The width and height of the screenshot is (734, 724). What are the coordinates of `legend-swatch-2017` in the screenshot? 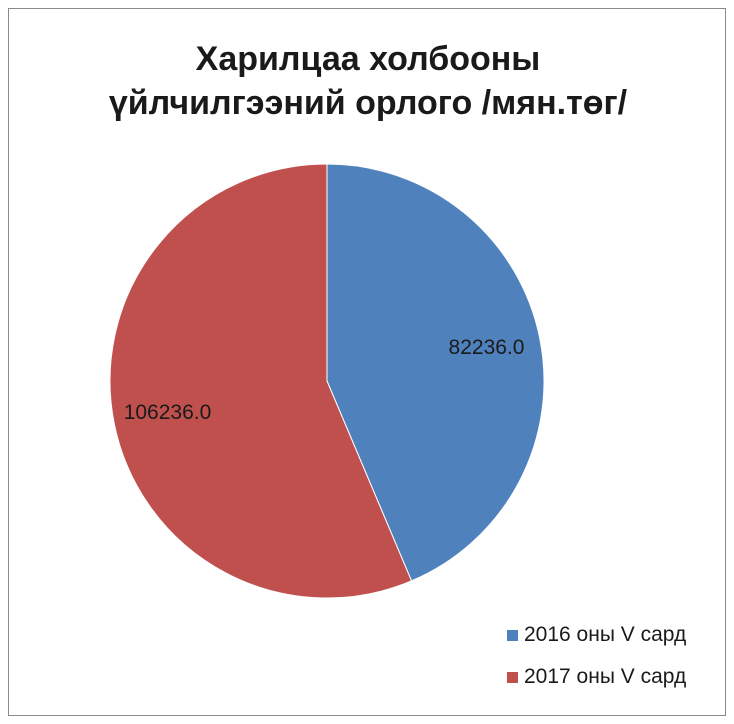 It's located at (512, 677).